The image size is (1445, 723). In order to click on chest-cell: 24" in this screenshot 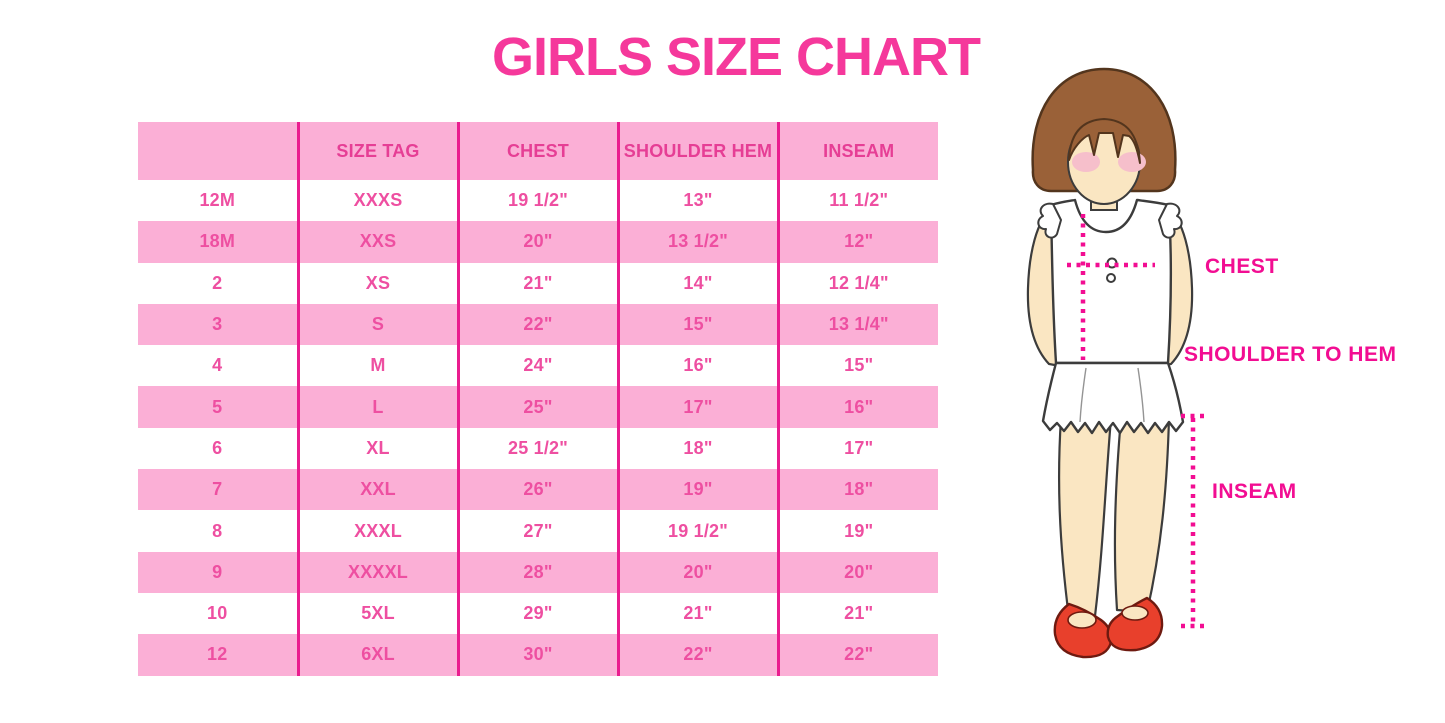, I will do `click(537, 366)`.